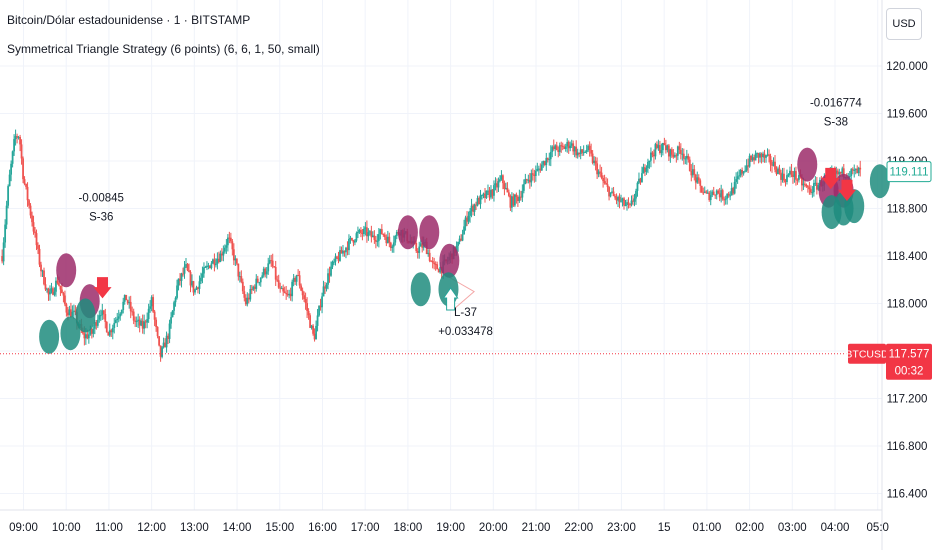  I want to click on x-tick-label: 02:00, so click(749, 528).